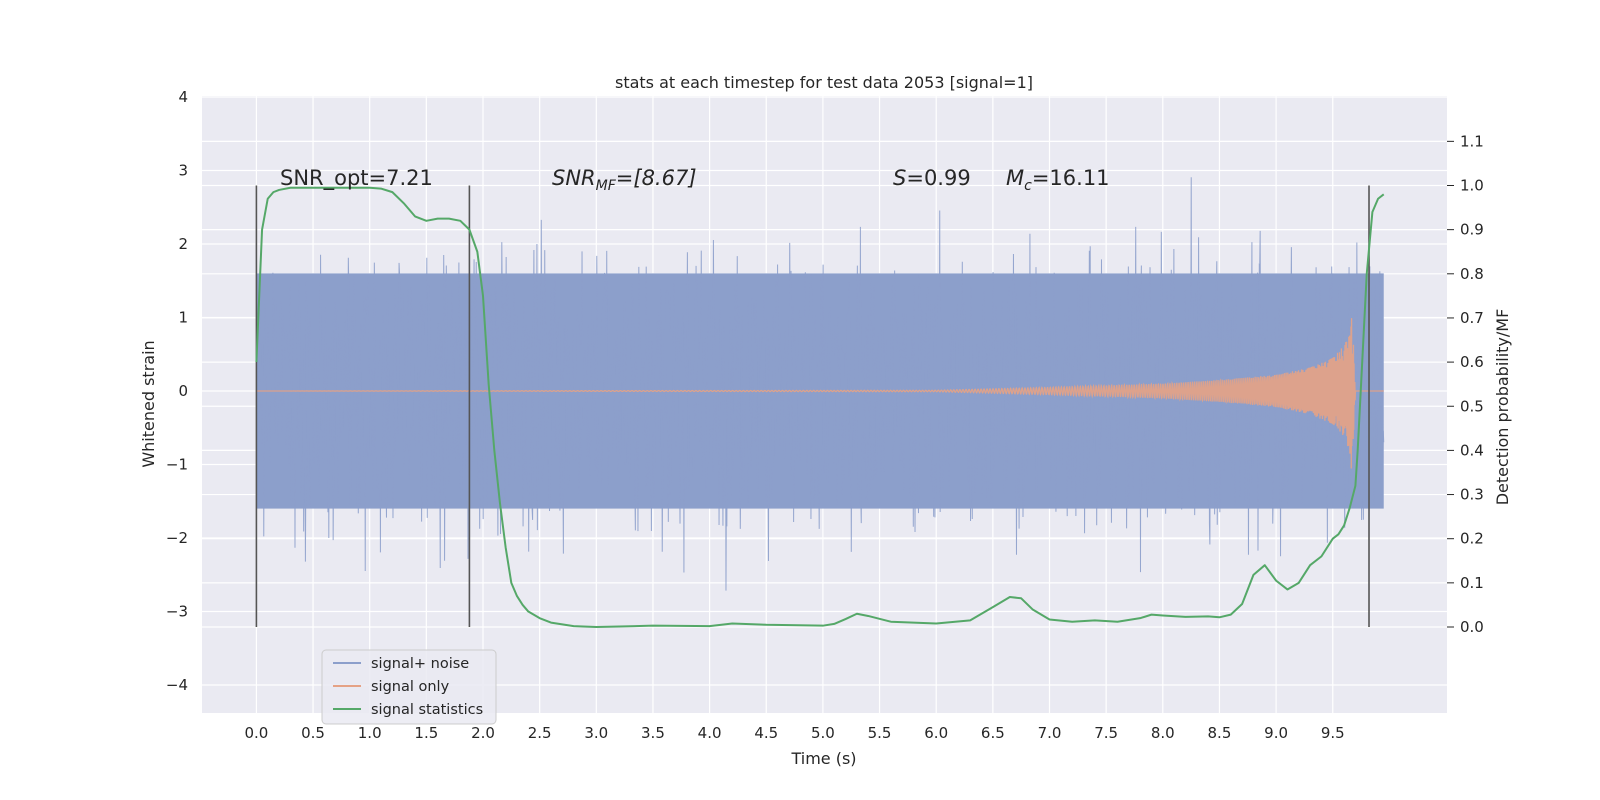 The width and height of the screenshot is (1600, 800). What do you see at coordinates (1333, 733) in the screenshot?
I see `x-tick-label: 9.5` at bounding box center [1333, 733].